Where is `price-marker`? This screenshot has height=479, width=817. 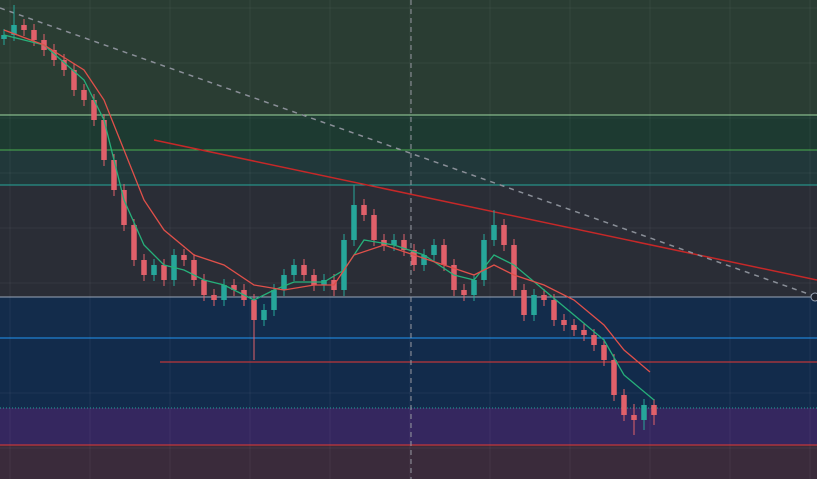 price-marker is located at coordinates (813, 297).